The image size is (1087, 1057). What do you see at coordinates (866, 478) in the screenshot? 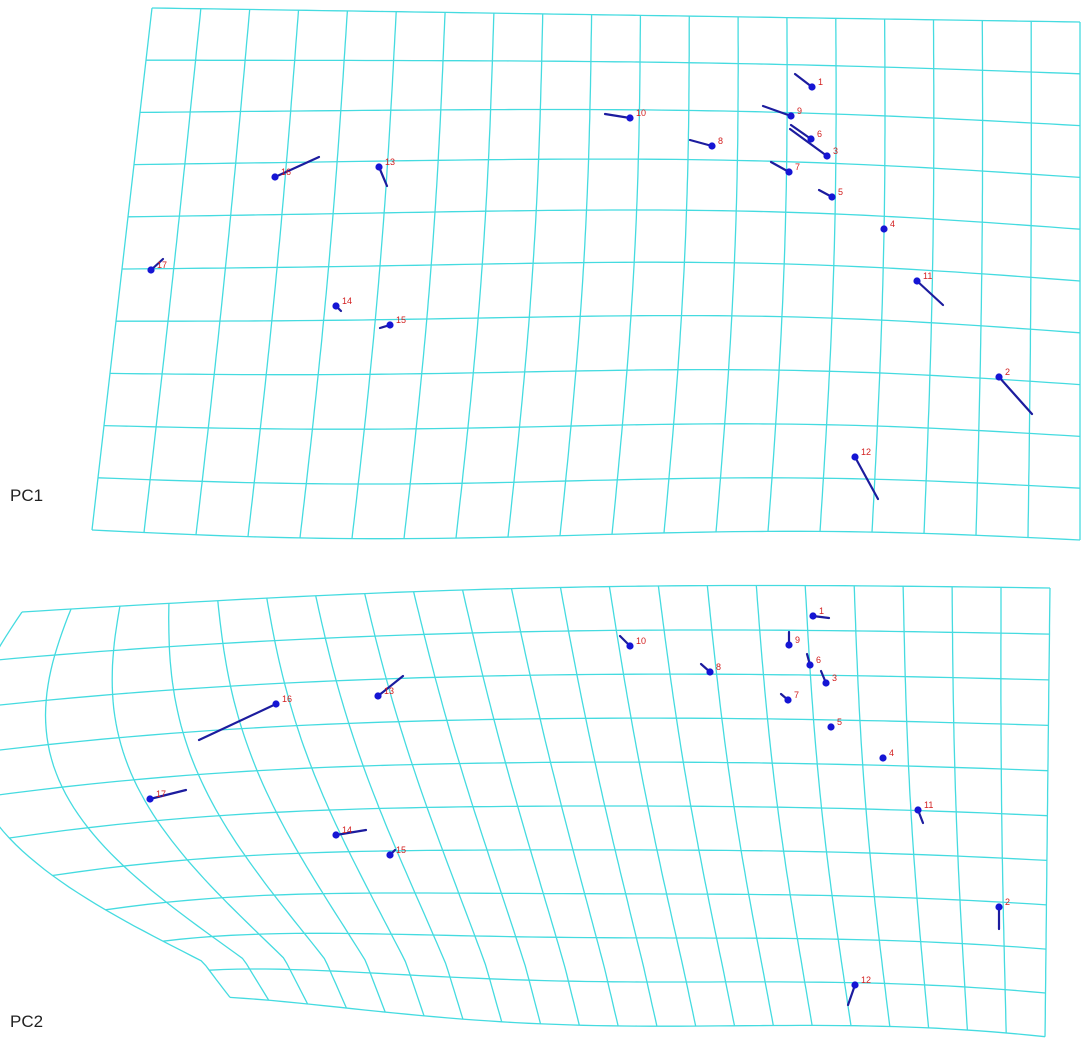
I see `pc1-landmark-12-vector` at bounding box center [866, 478].